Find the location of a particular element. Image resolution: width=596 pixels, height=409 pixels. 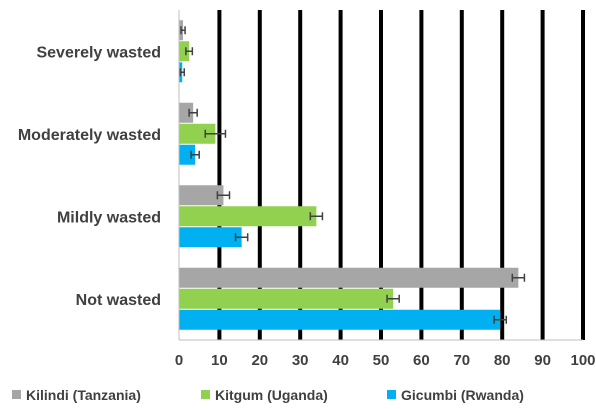

x-tick-label: 20 is located at coordinates (259, 360).